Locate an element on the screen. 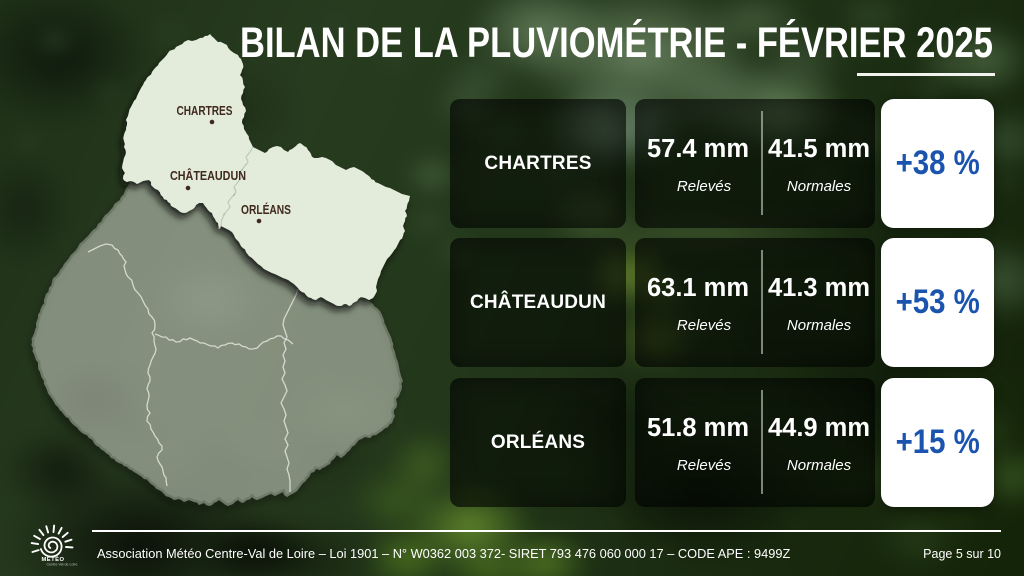  svg-text: CHÂTEAUDUN is located at coordinates (208, 175).